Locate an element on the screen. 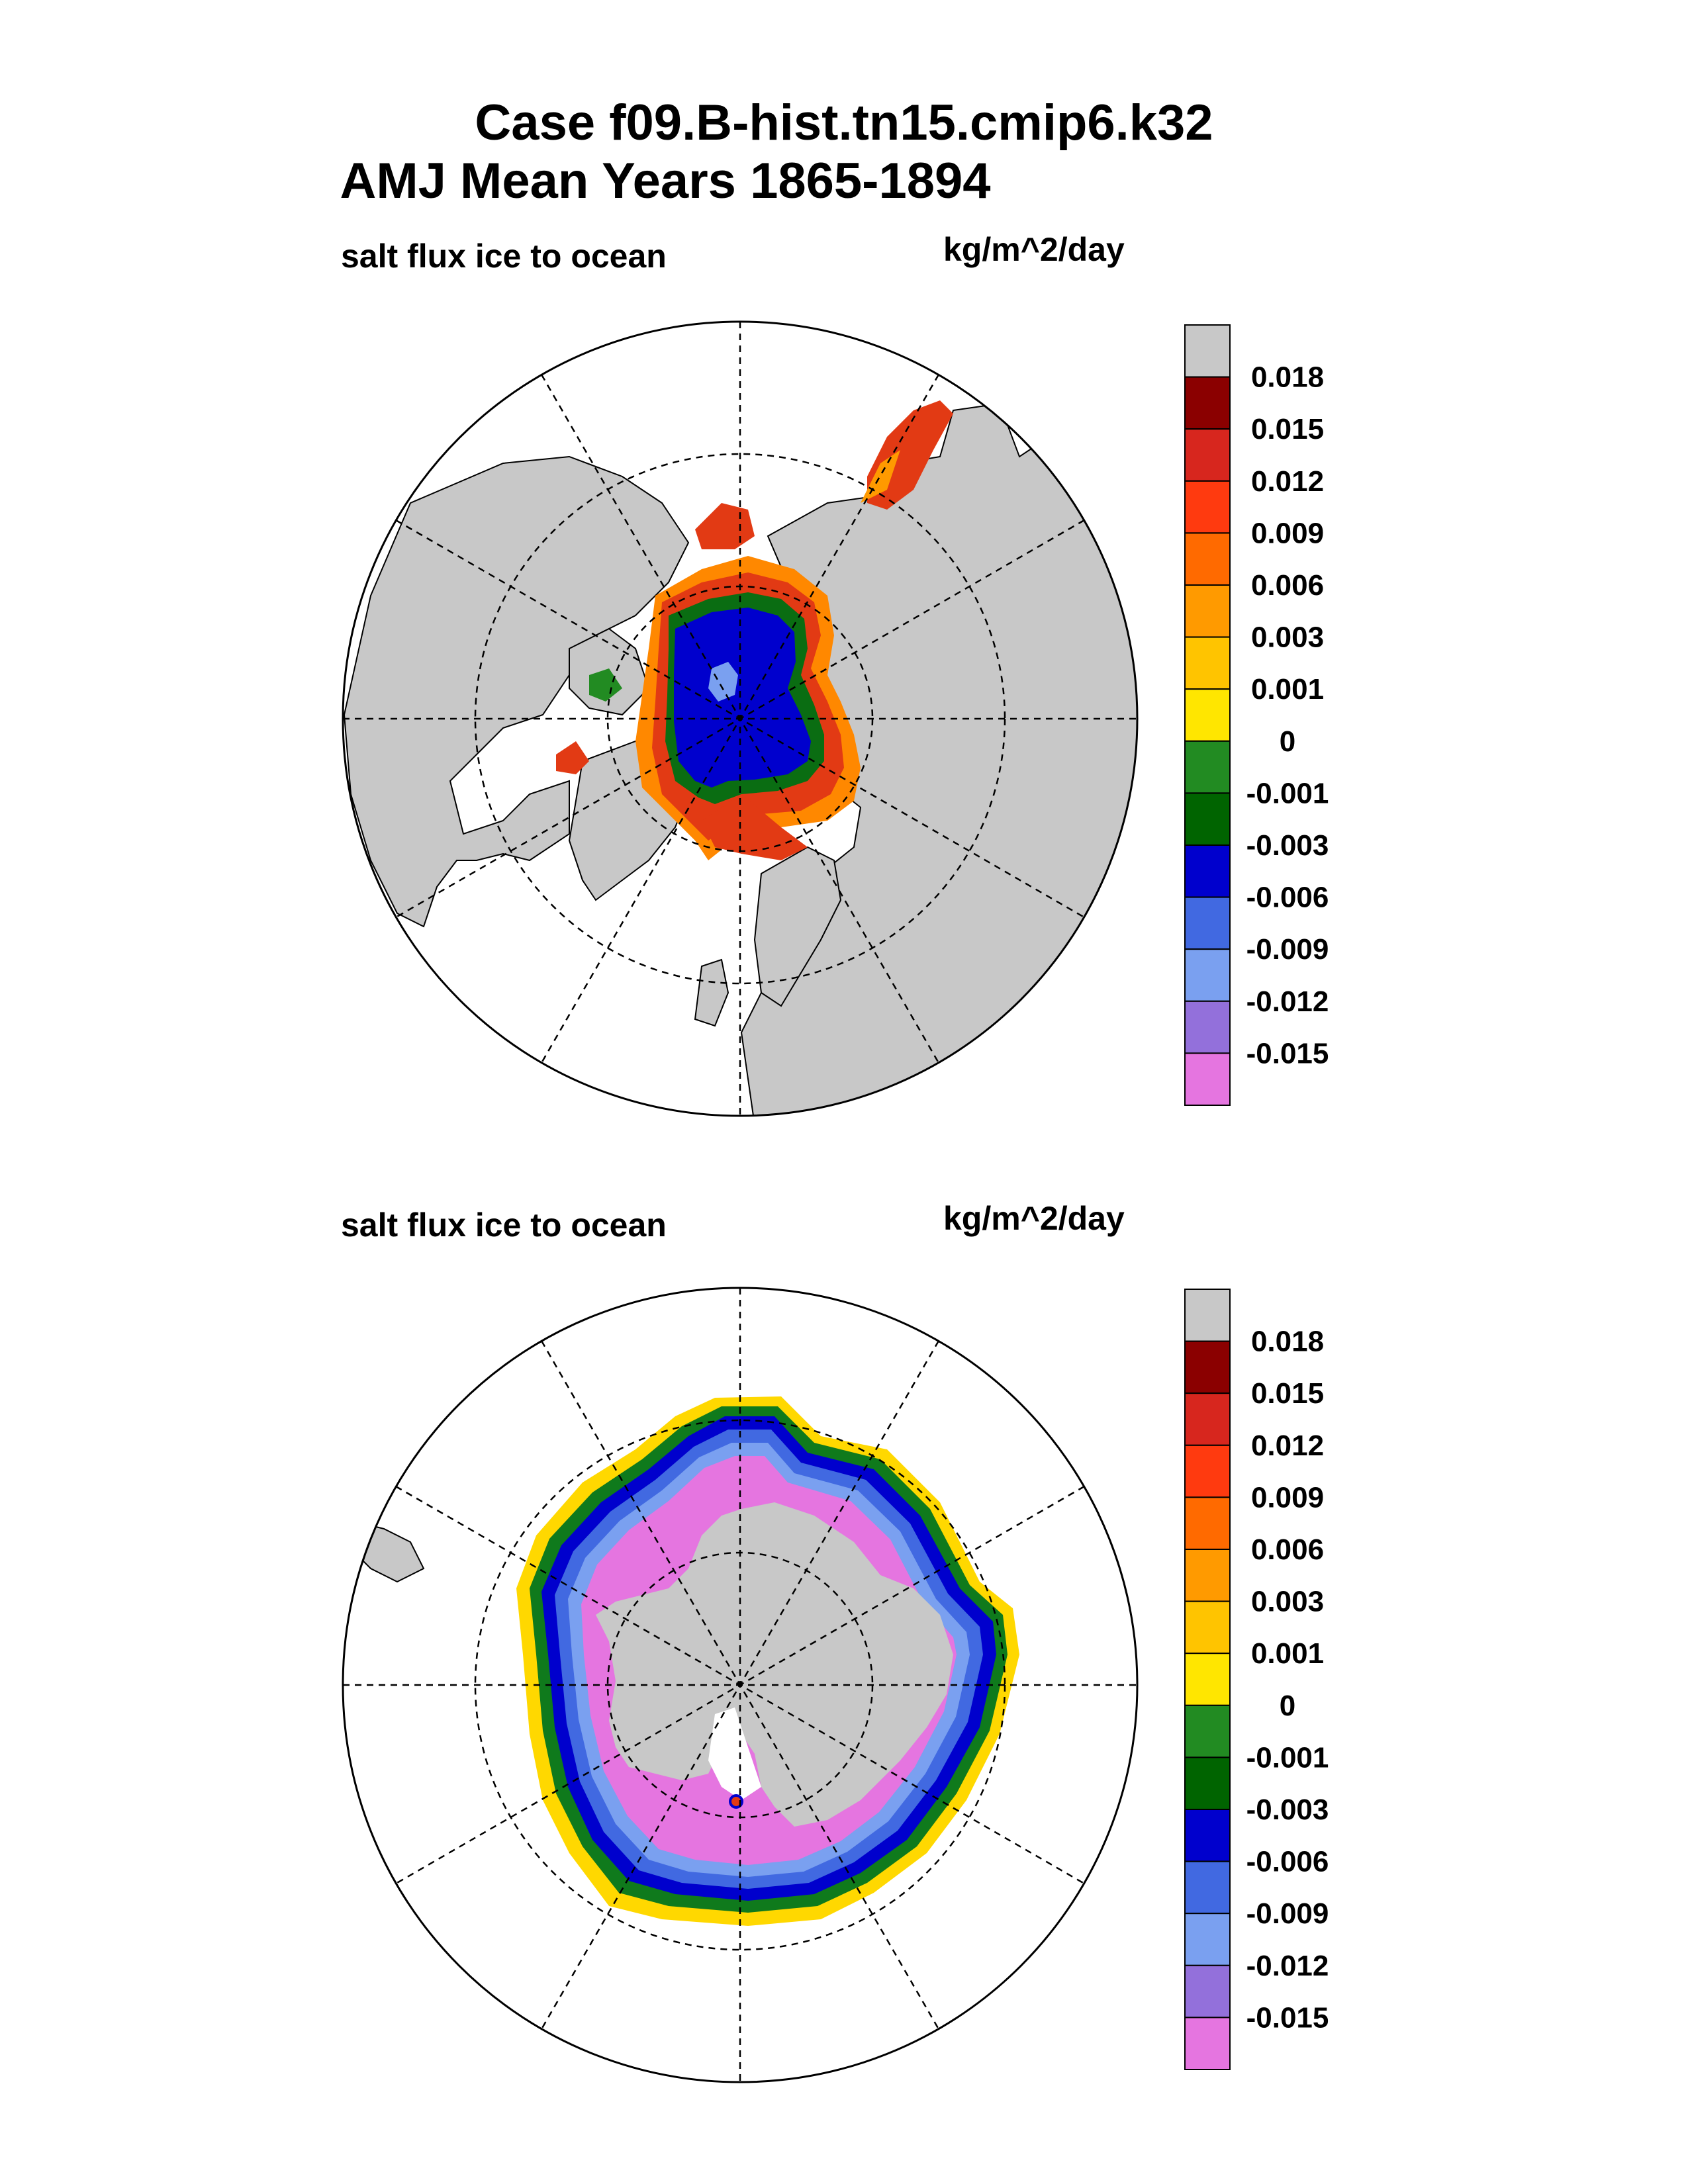 The width and height of the screenshot is (1688, 2184). south-colorbar-label: -0.015 is located at coordinates (1287, 2017).